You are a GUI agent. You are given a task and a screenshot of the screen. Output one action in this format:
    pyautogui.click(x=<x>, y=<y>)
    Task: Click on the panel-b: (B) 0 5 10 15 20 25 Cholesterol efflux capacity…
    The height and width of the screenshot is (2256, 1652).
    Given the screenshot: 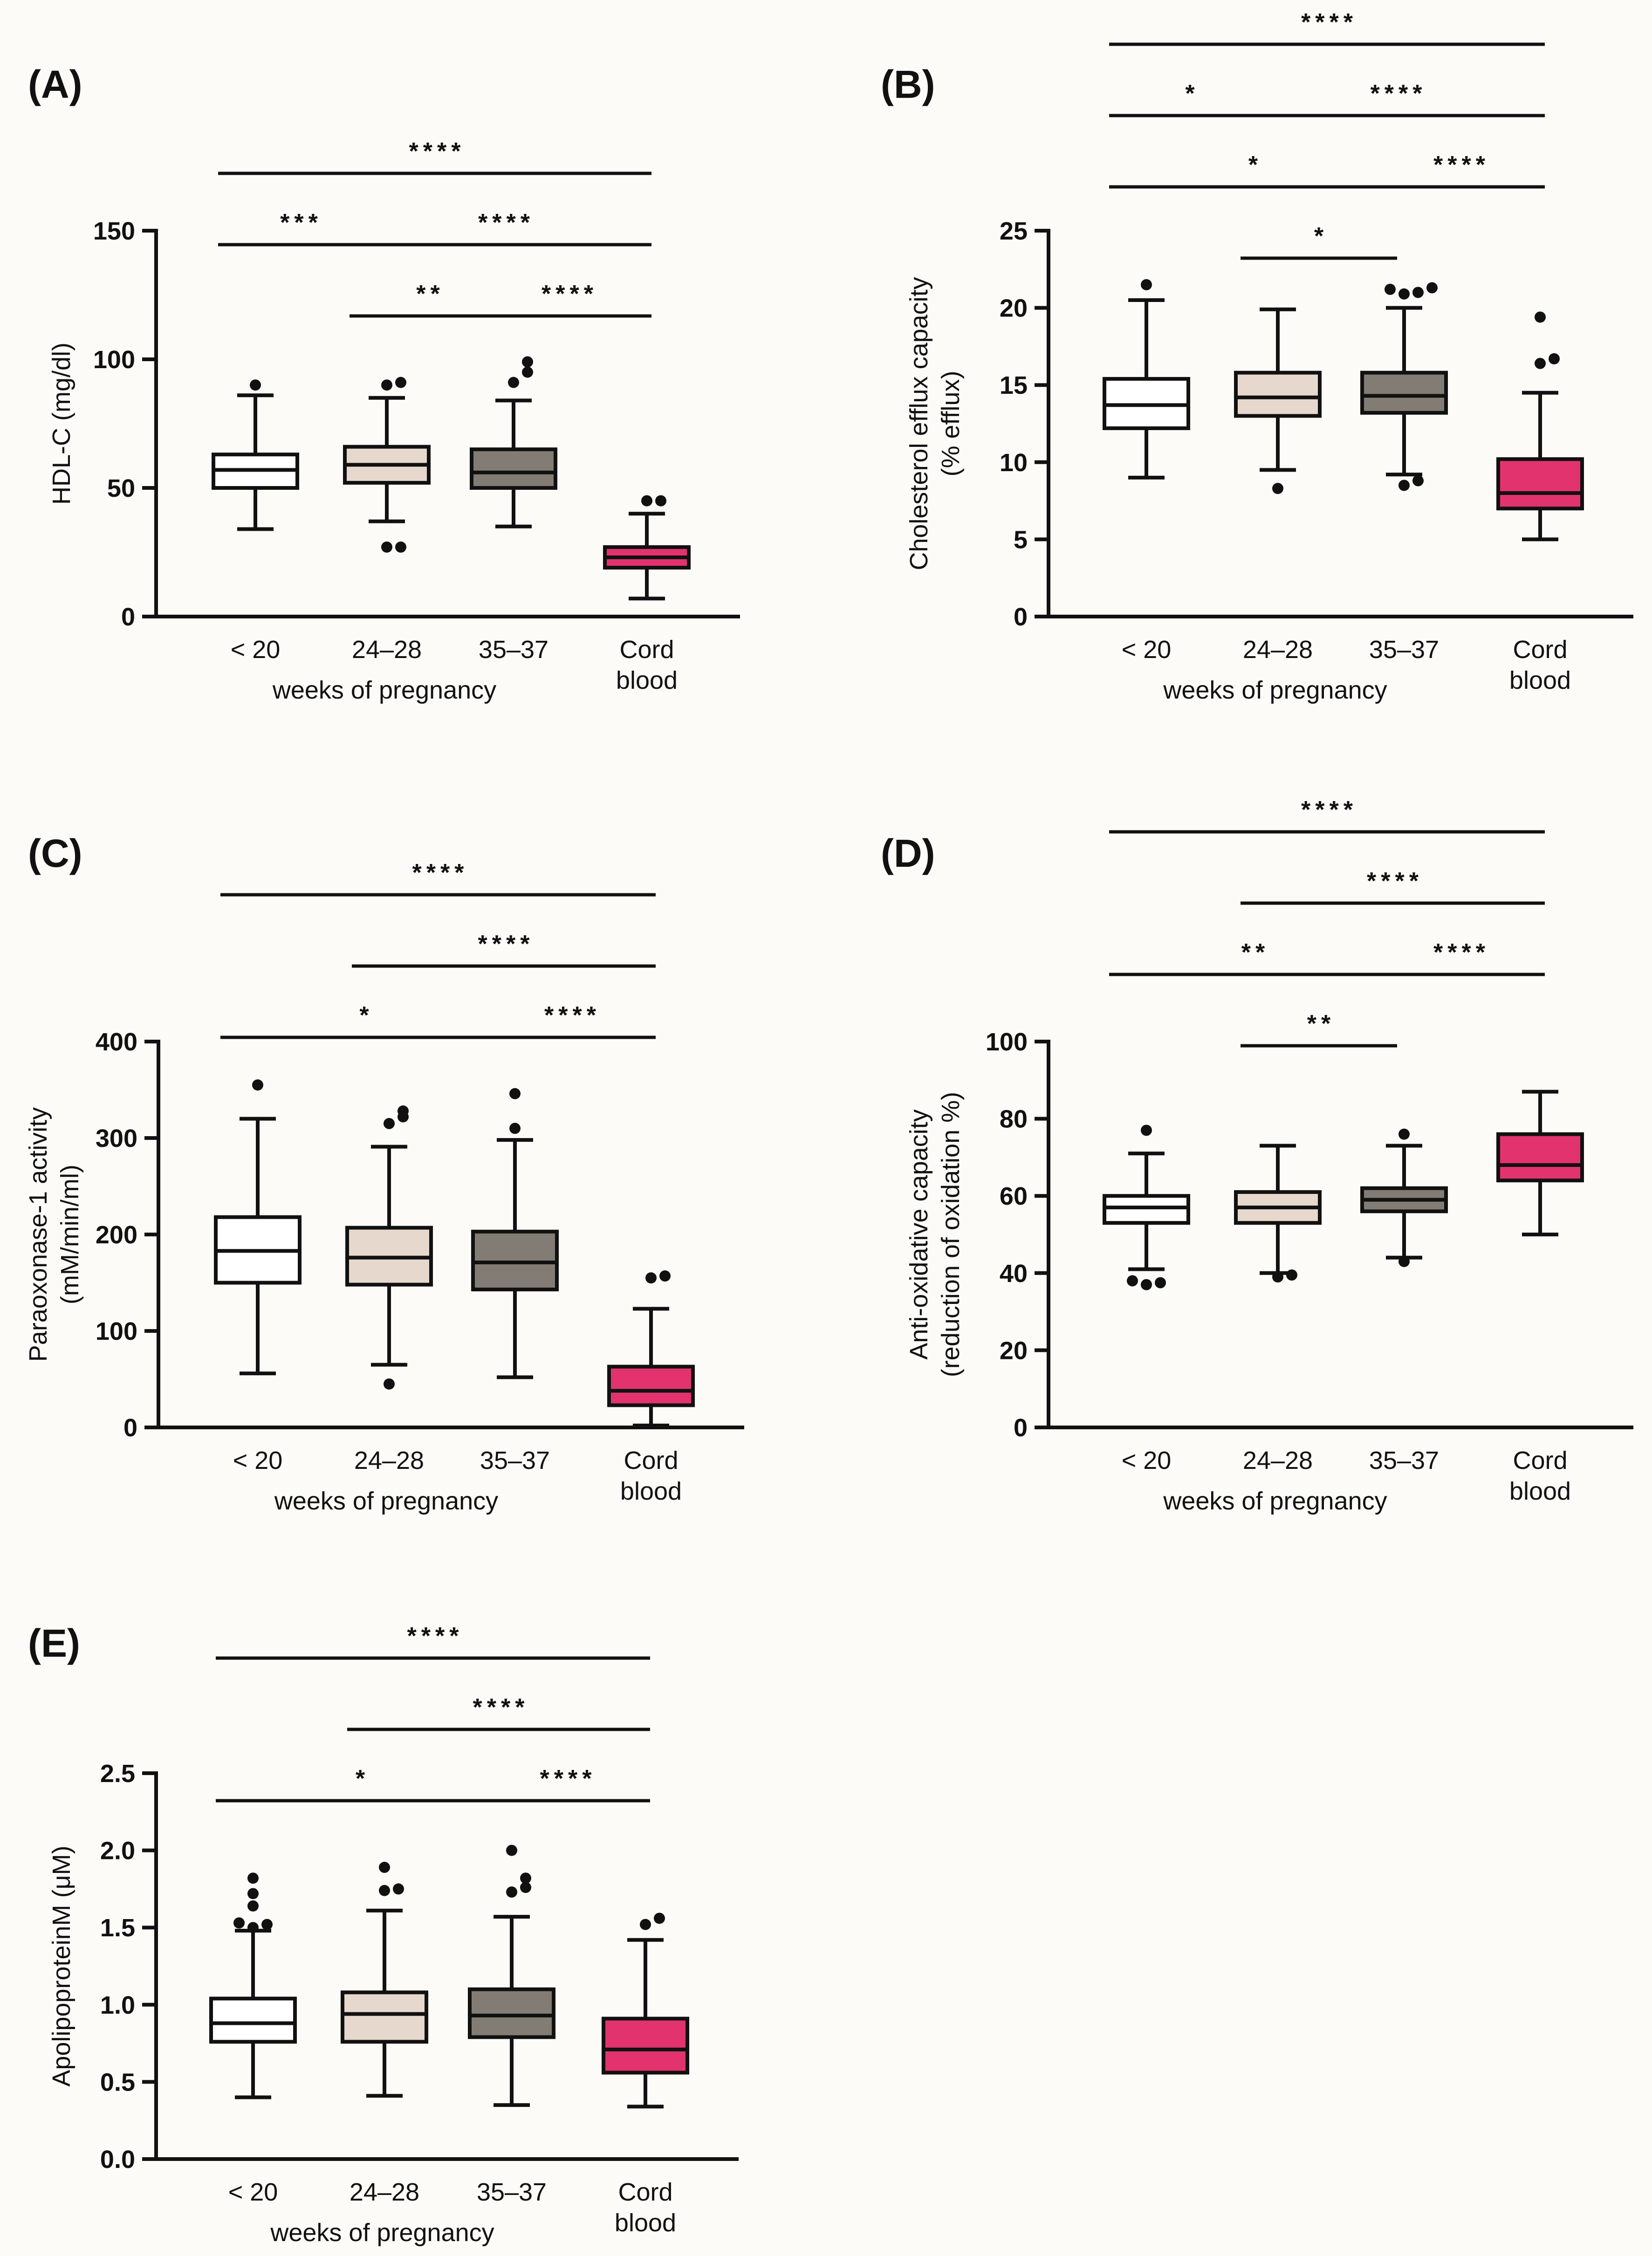 What is the action you would take?
    pyautogui.click(x=1257, y=357)
    